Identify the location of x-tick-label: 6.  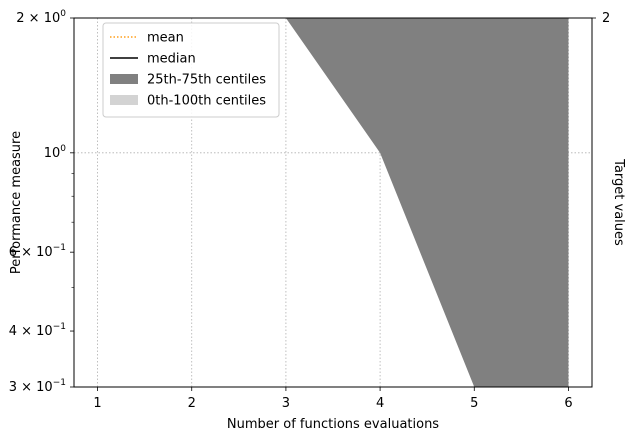
(568, 403).